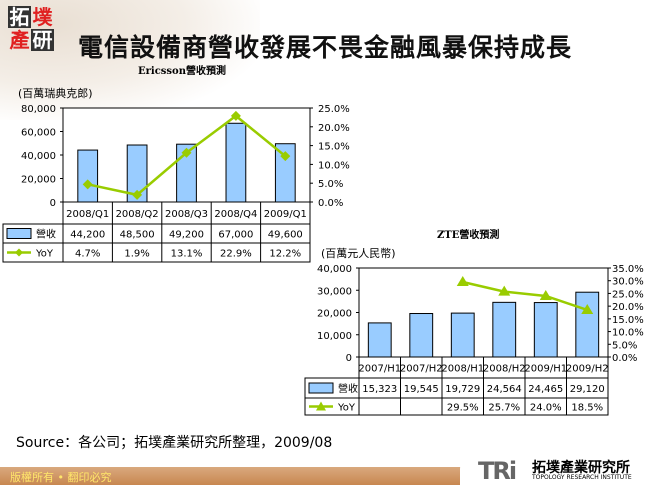 The height and width of the screenshot is (485, 650). I want to click on copyright-text: 版權所有 • 翻印必究, so click(61, 477).